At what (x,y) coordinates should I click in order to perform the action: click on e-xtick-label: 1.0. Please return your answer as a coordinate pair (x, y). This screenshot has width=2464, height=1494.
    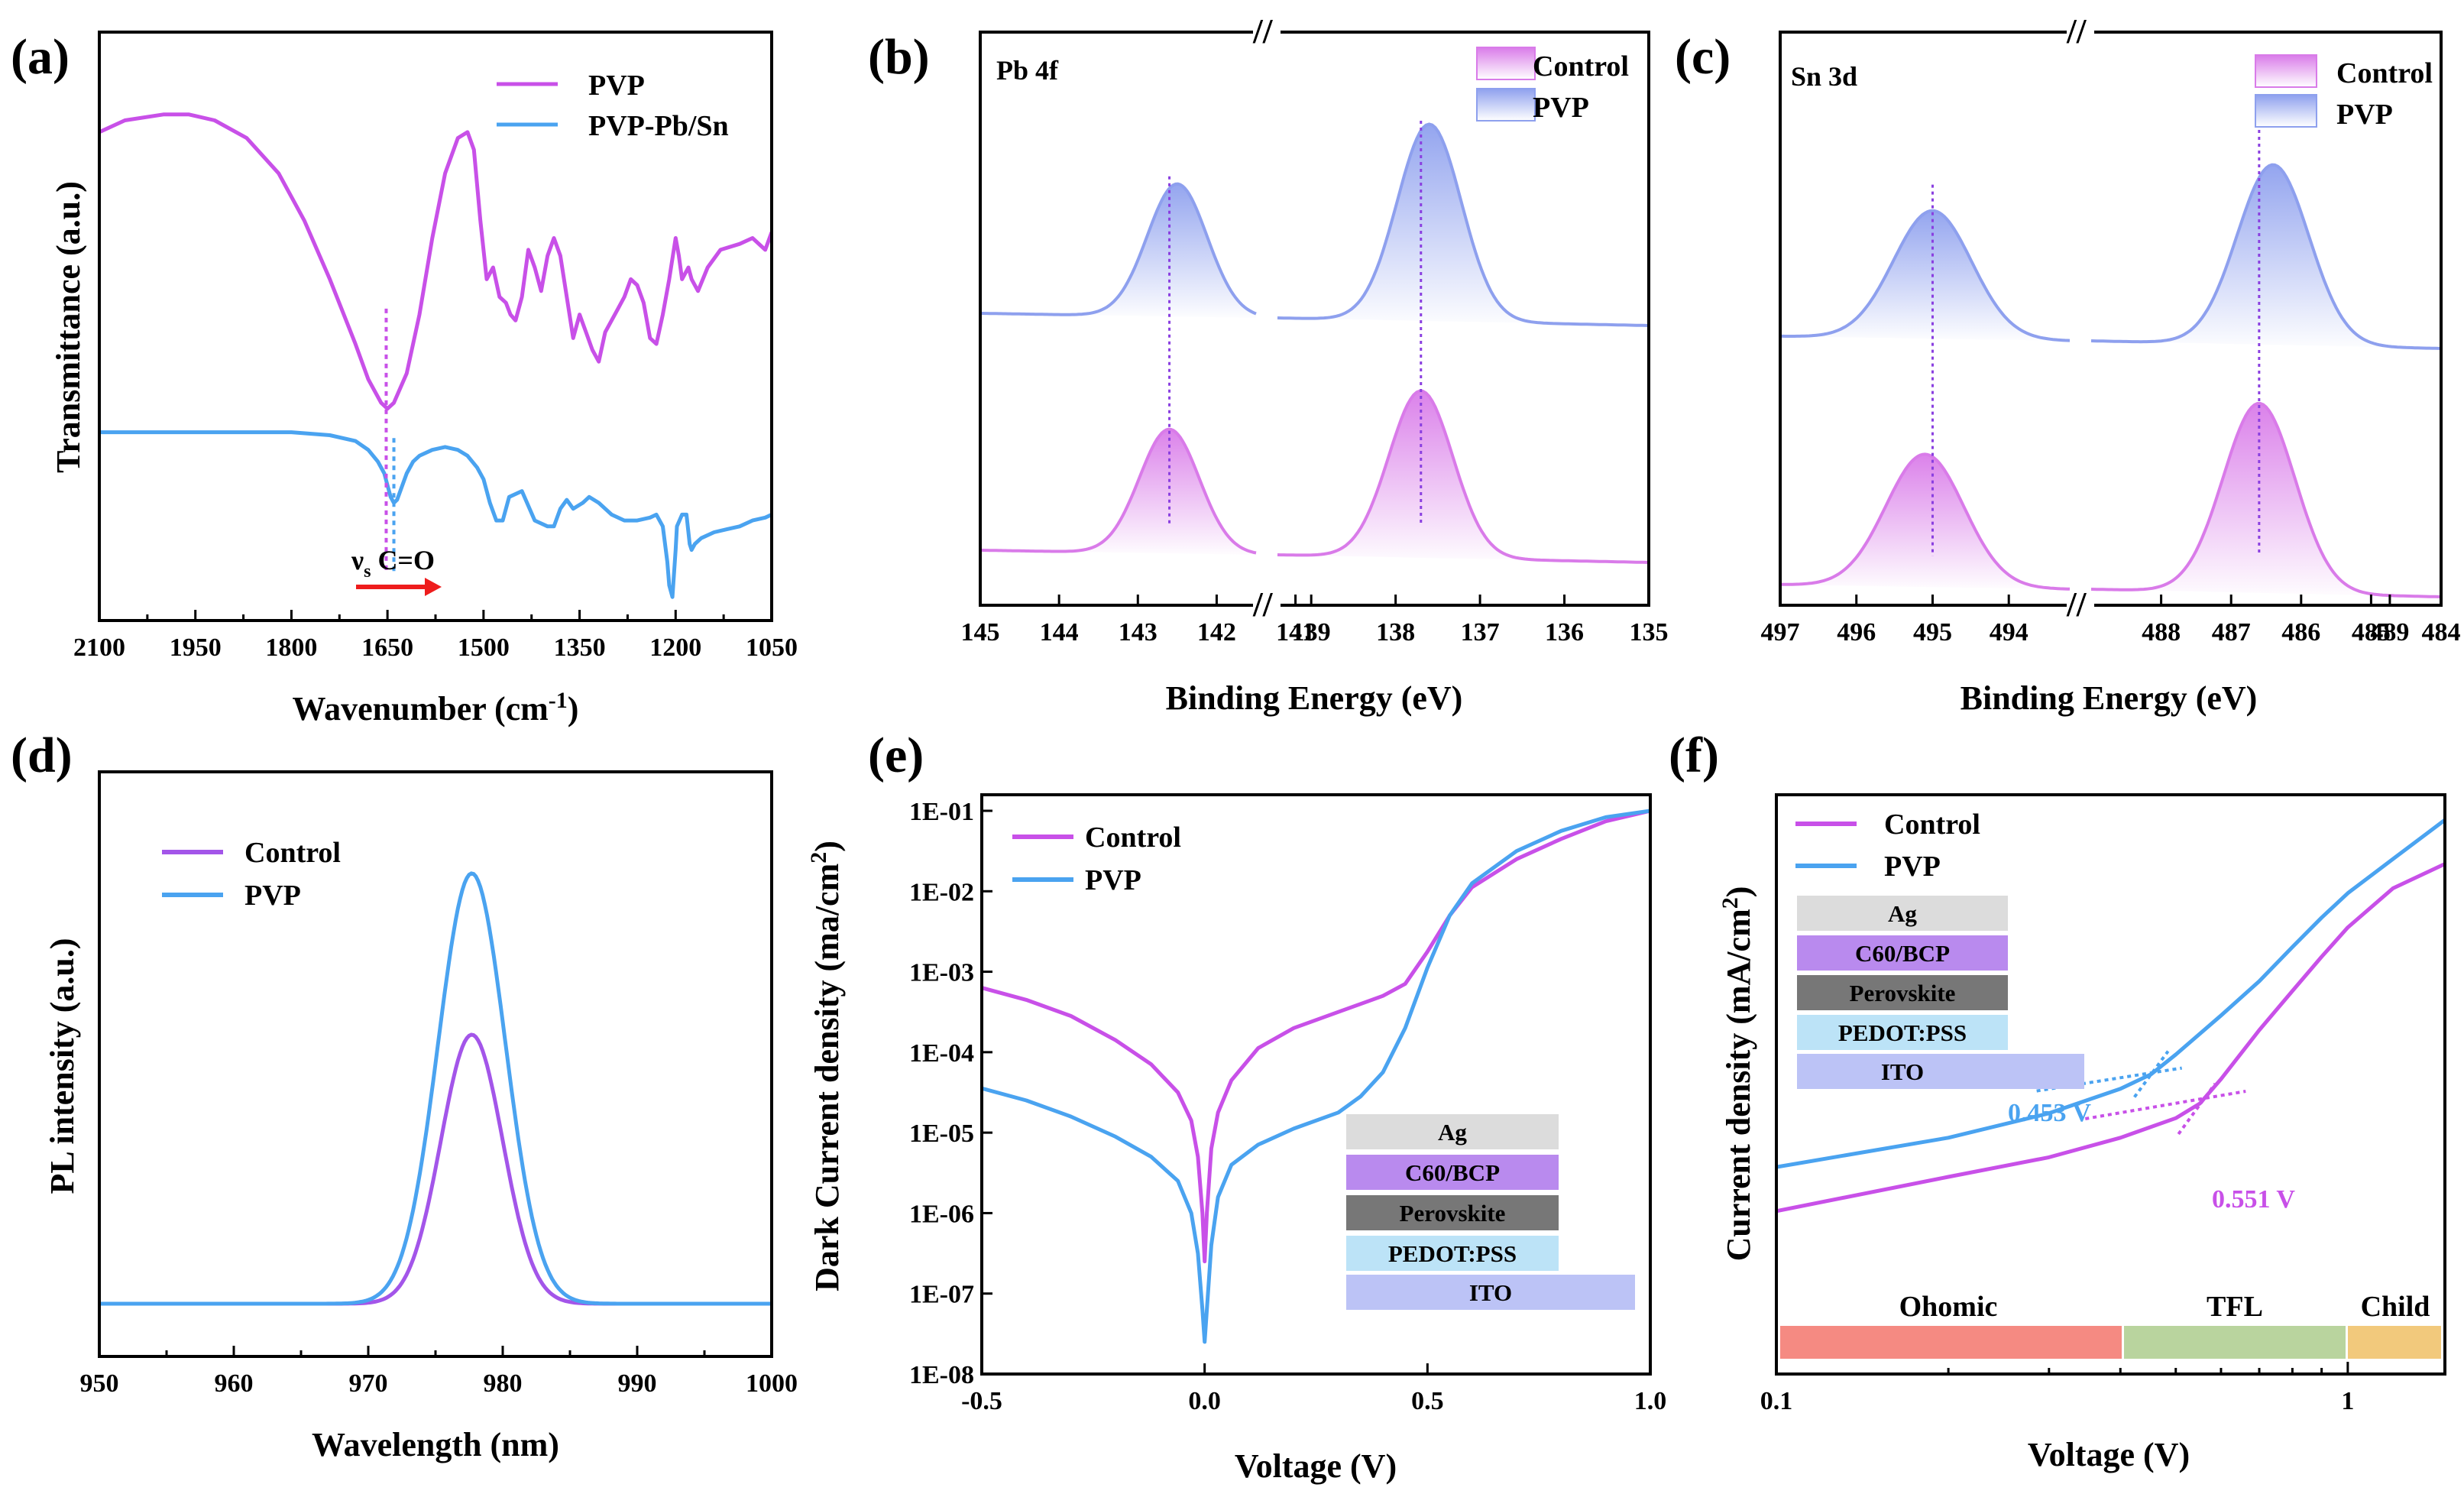
    Looking at the image, I should click on (1650, 1401).